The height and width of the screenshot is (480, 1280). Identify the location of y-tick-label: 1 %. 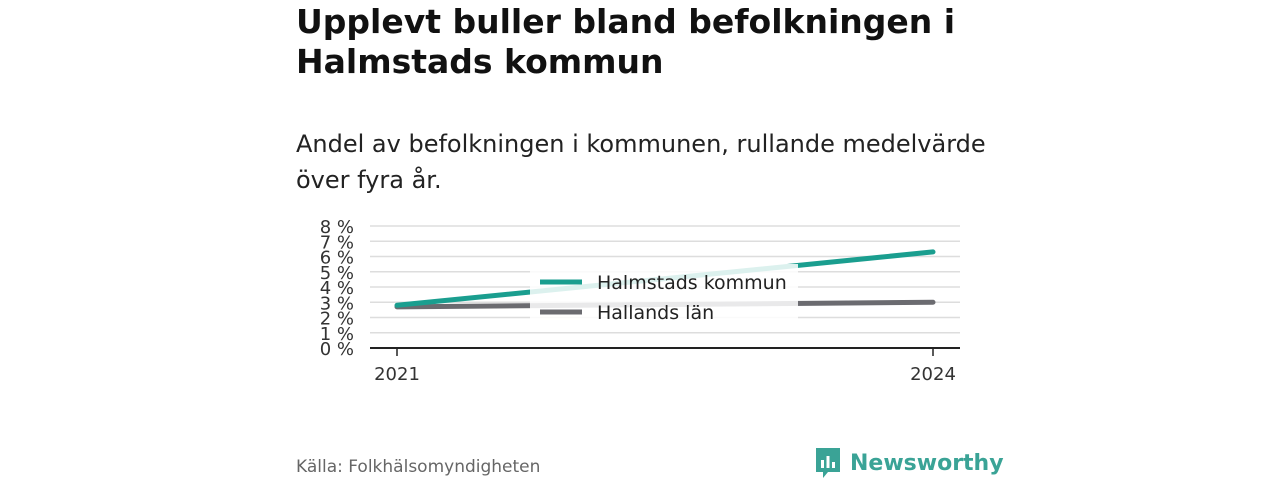
(337, 334).